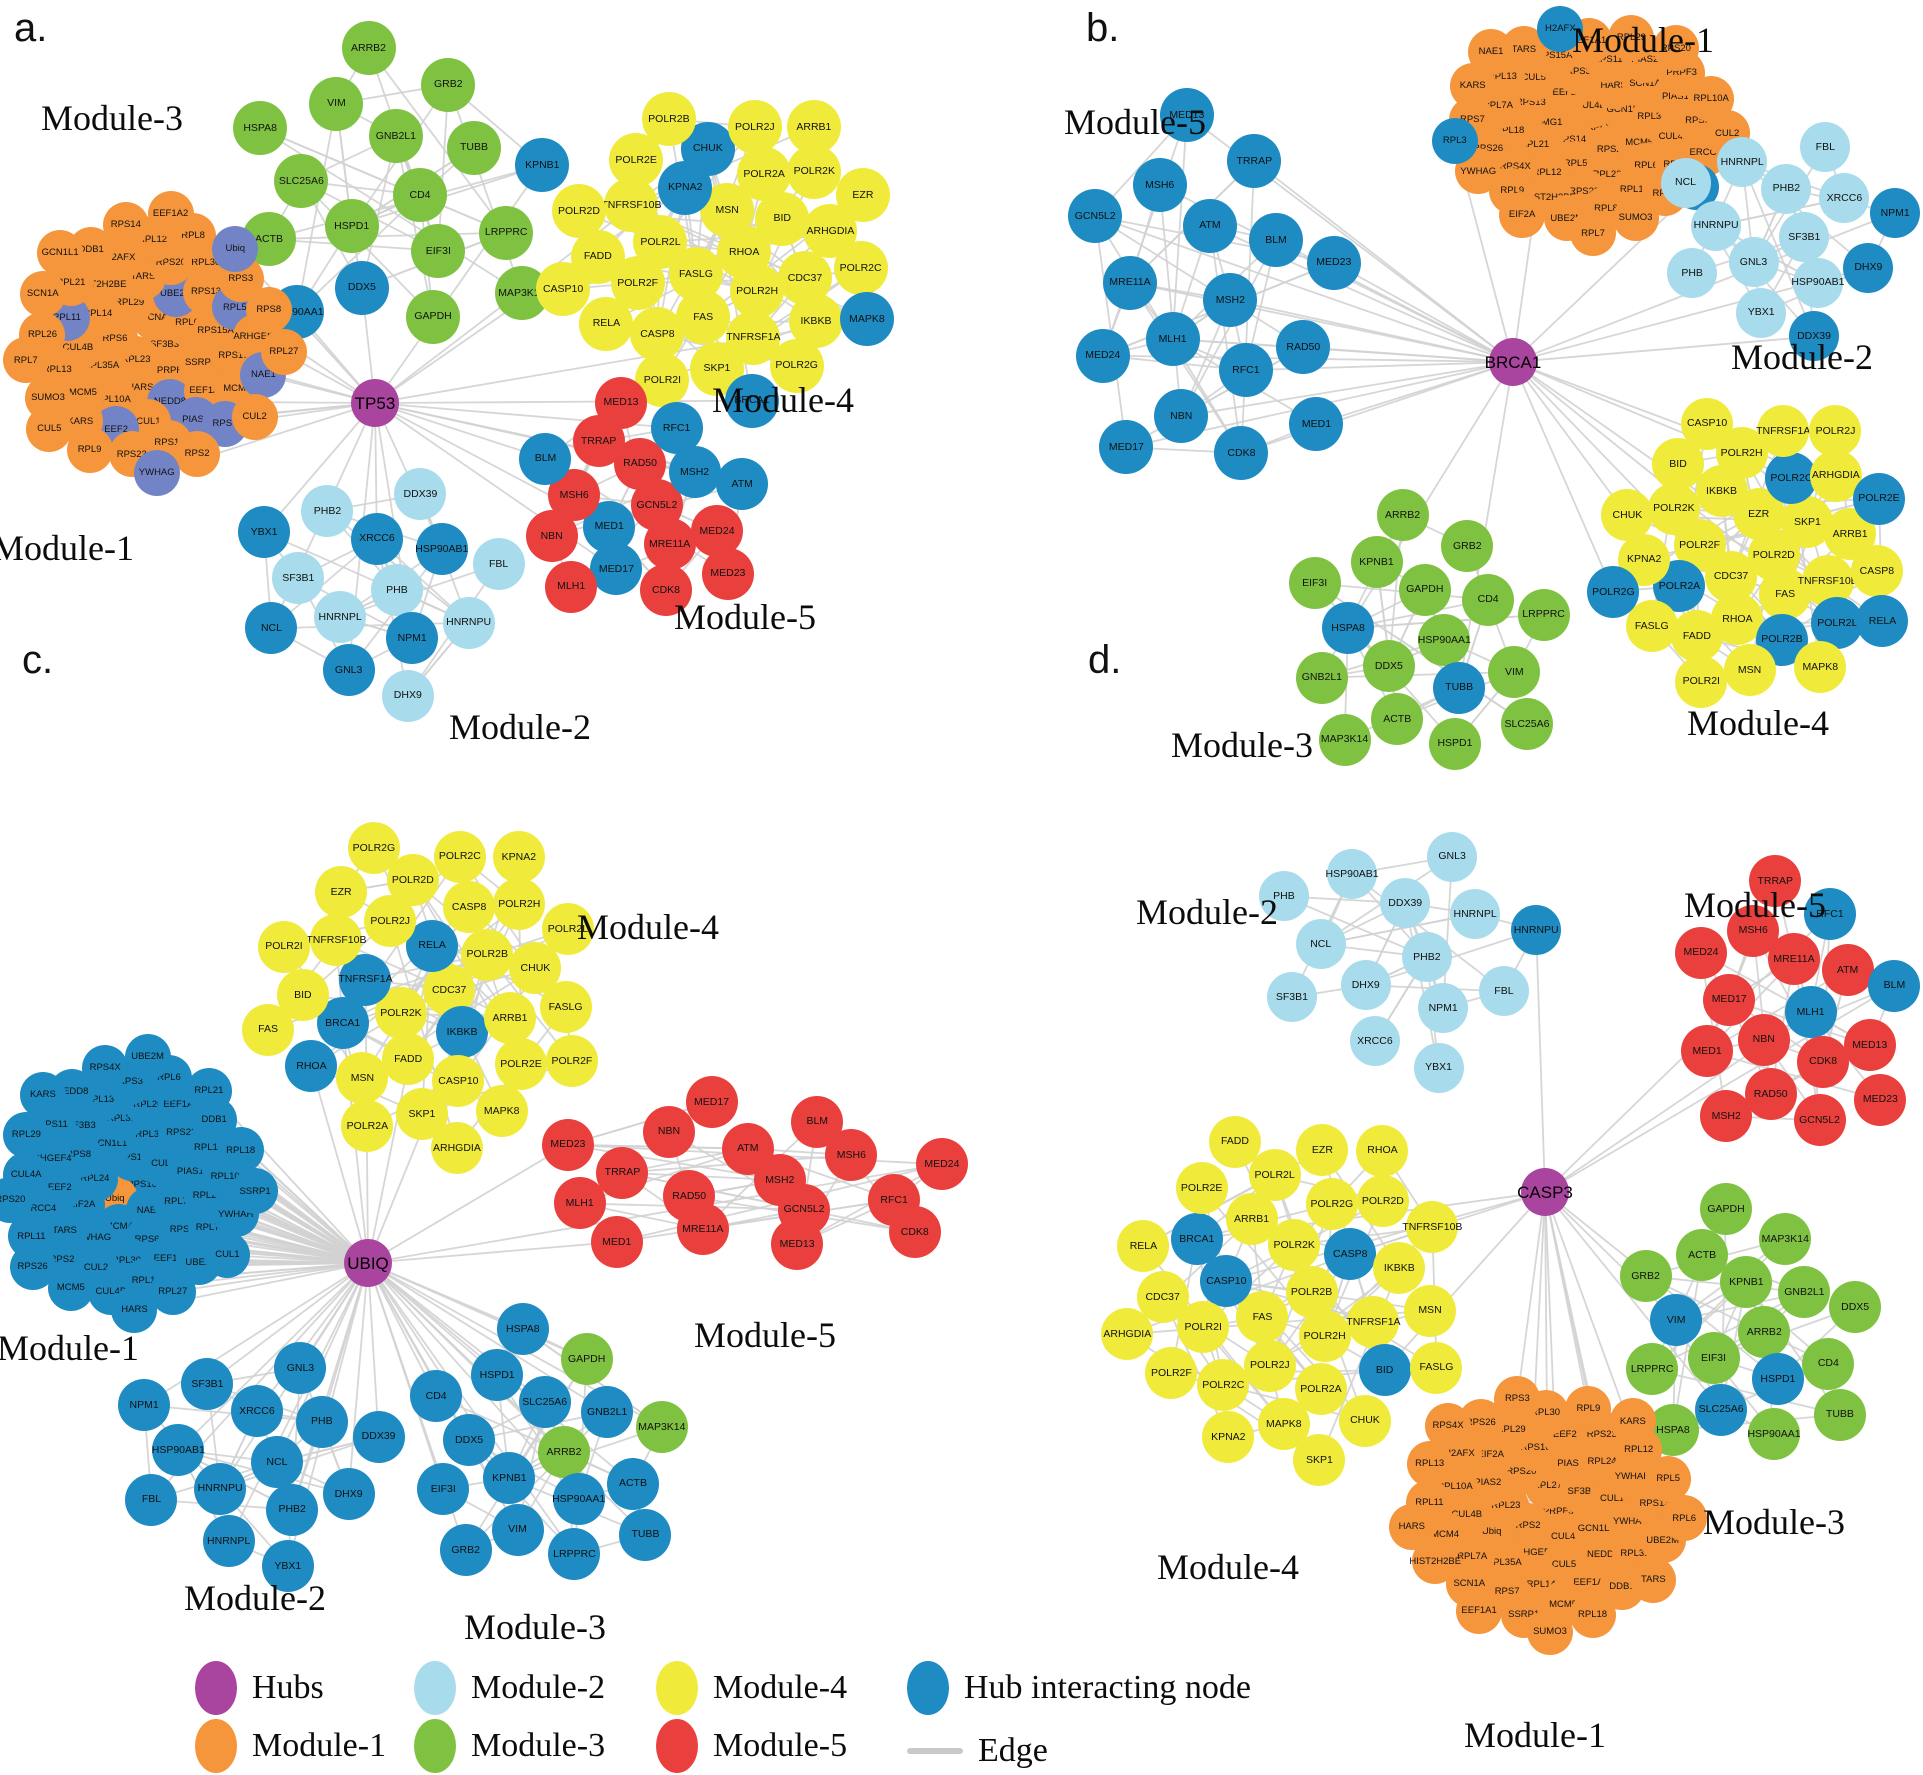 This screenshot has width=1923, height=1775. What do you see at coordinates (1234, 1141) in the screenshot?
I see `node-FADD: FADD` at bounding box center [1234, 1141].